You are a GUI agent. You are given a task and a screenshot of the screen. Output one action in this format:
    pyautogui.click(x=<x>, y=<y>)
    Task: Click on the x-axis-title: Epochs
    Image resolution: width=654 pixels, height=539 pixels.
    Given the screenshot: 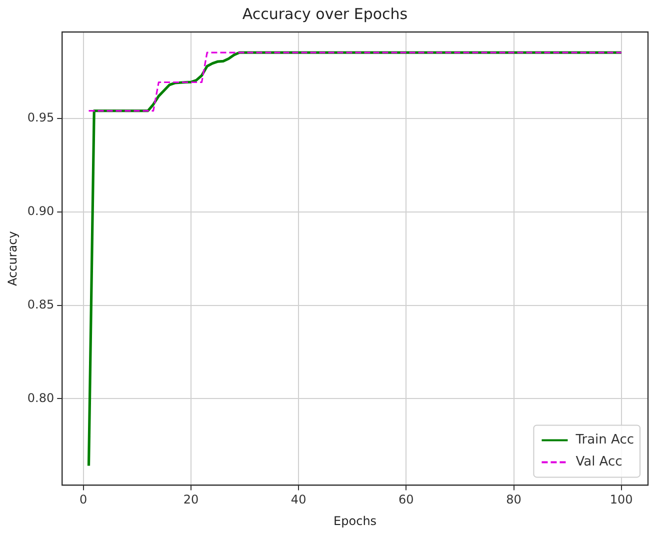 What is the action you would take?
    pyautogui.click(x=355, y=521)
    